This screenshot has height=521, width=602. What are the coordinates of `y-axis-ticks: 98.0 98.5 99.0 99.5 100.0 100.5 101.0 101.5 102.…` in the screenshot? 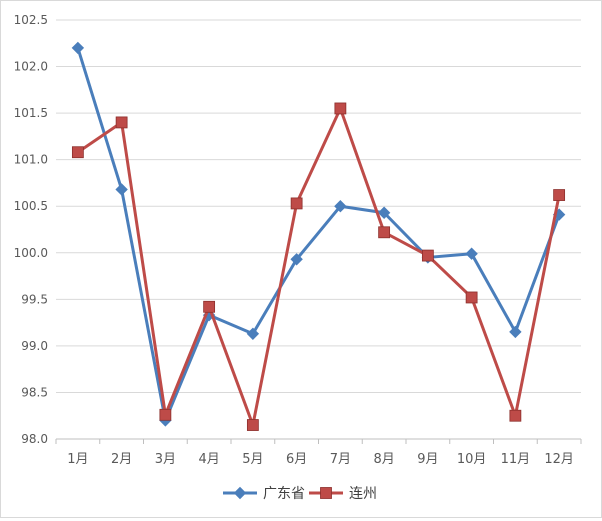 It's located at (31, 229).